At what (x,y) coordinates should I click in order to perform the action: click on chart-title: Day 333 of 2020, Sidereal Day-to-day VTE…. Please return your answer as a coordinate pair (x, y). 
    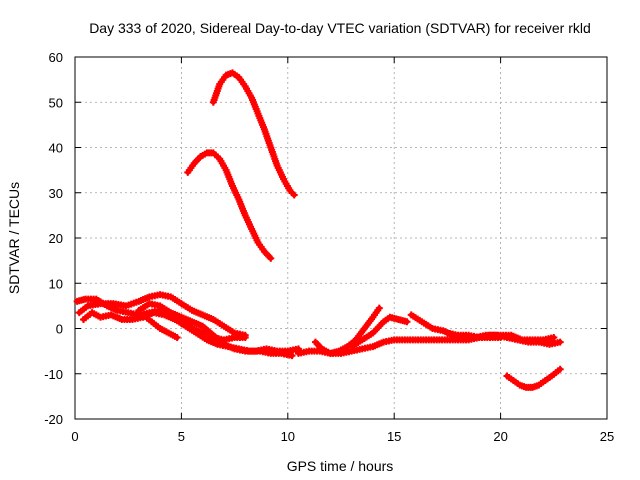
    Looking at the image, I should click on (340, 28).